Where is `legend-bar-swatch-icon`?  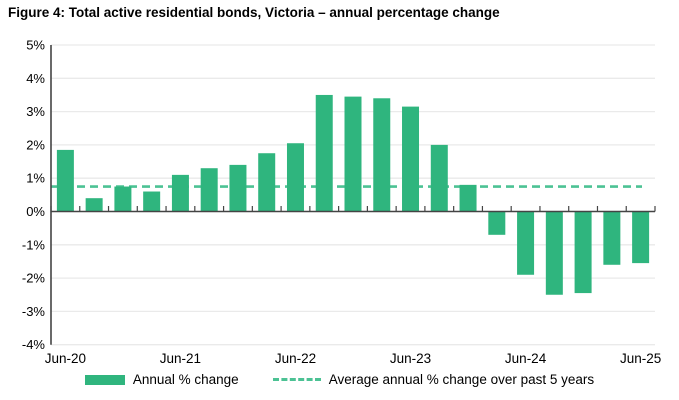
legend-bar-swatch-icon is located at coordinates (104, 379).